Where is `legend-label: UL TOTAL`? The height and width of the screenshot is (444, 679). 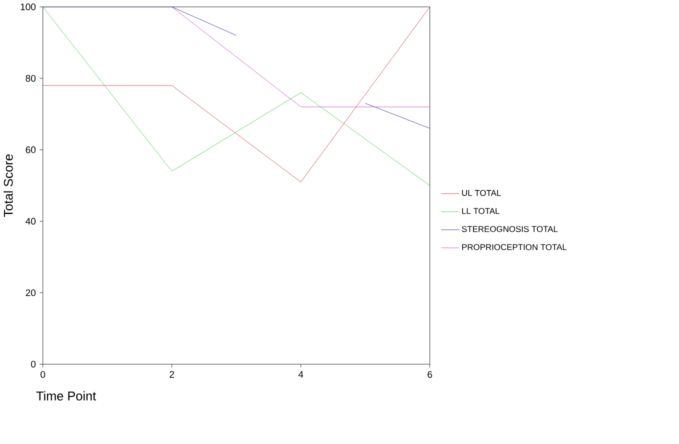 legend-label: UL TOTAL is located at coordinates (481, 193).